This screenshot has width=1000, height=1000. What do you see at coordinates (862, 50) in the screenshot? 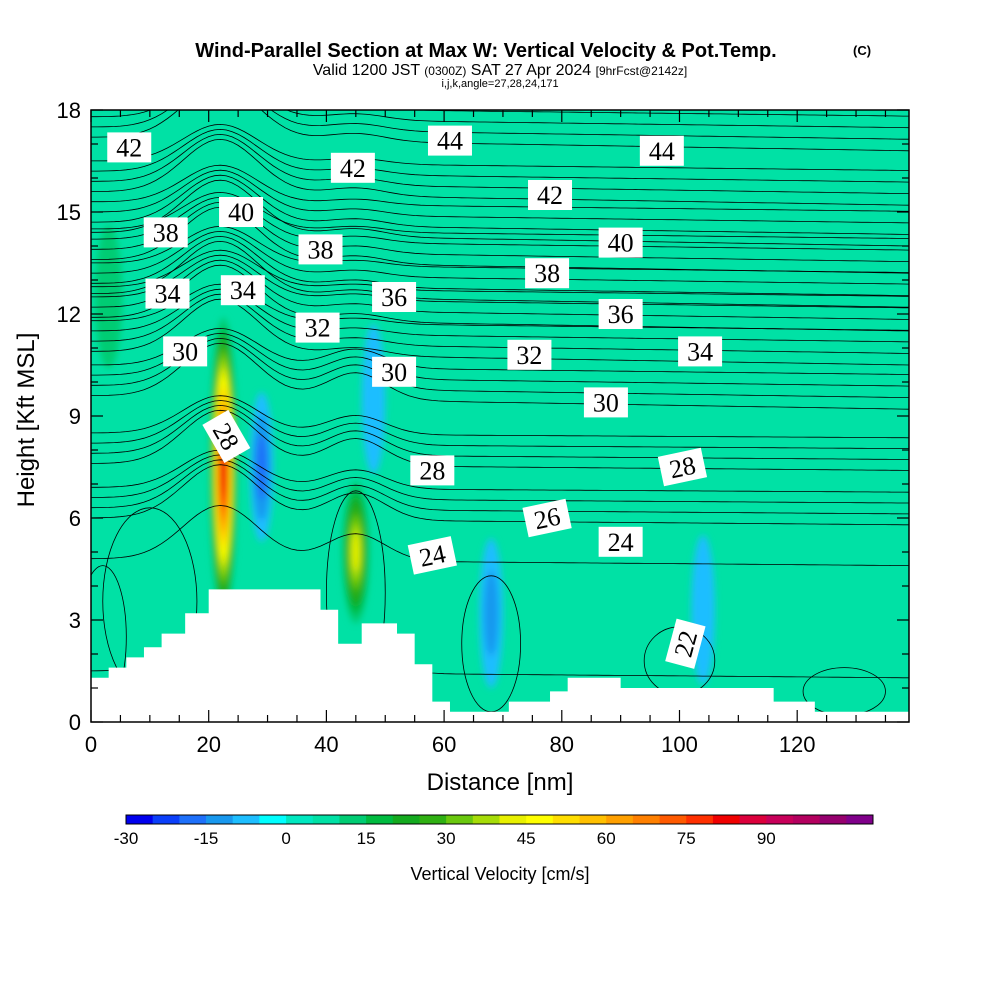
I see `copyright-mark: (C)` at bounding box center [862, 50].